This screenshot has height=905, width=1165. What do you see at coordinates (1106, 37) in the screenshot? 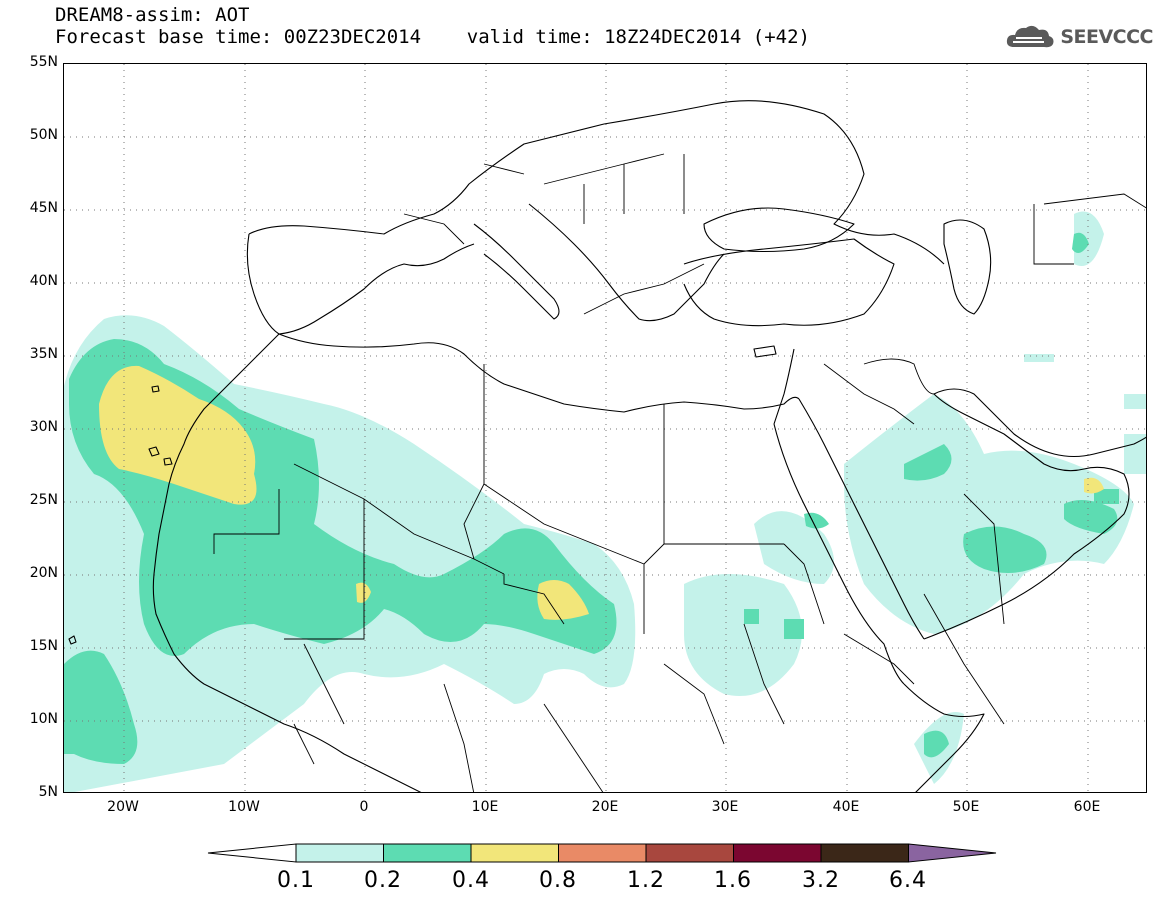
I see `logo-text: SEEVCCC` at bounding box center [1106, 37].